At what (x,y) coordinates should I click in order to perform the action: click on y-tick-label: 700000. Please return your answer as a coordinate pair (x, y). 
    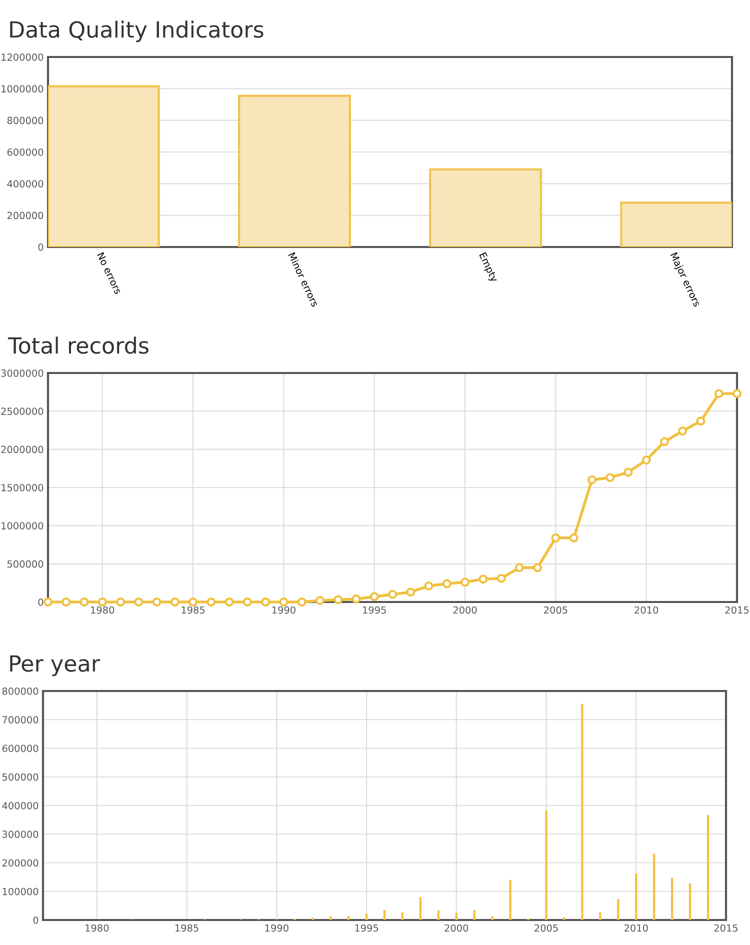
    Looking at the image, I should click on (20, 720).